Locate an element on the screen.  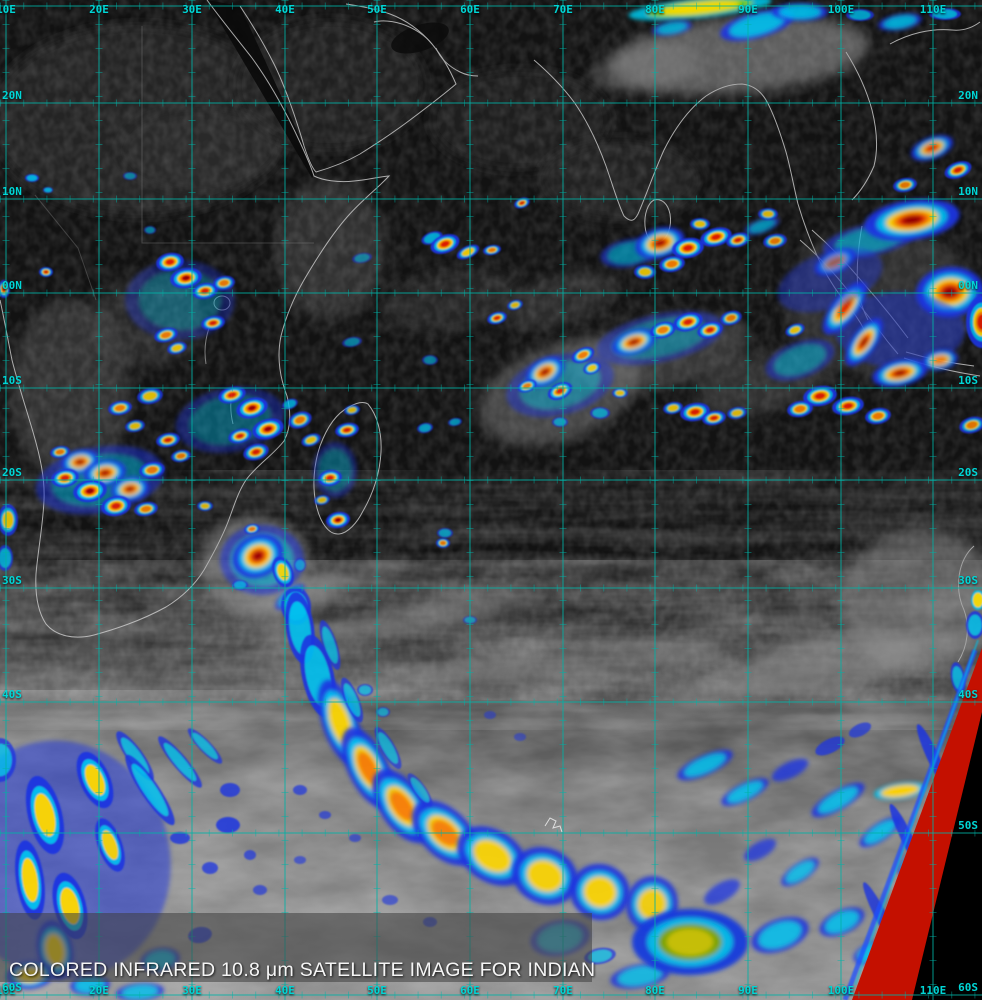
coast-indochina is located at coordinates (913, 111).